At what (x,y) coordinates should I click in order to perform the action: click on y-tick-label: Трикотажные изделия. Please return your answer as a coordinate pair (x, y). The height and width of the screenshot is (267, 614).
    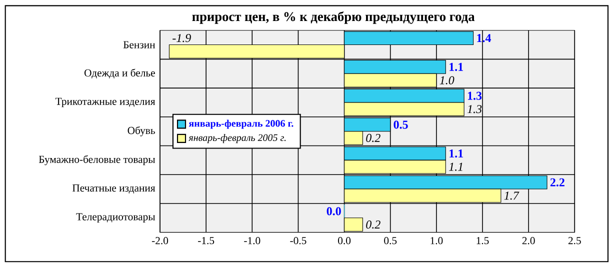
    Looking at the image, I should click on (106, 103).